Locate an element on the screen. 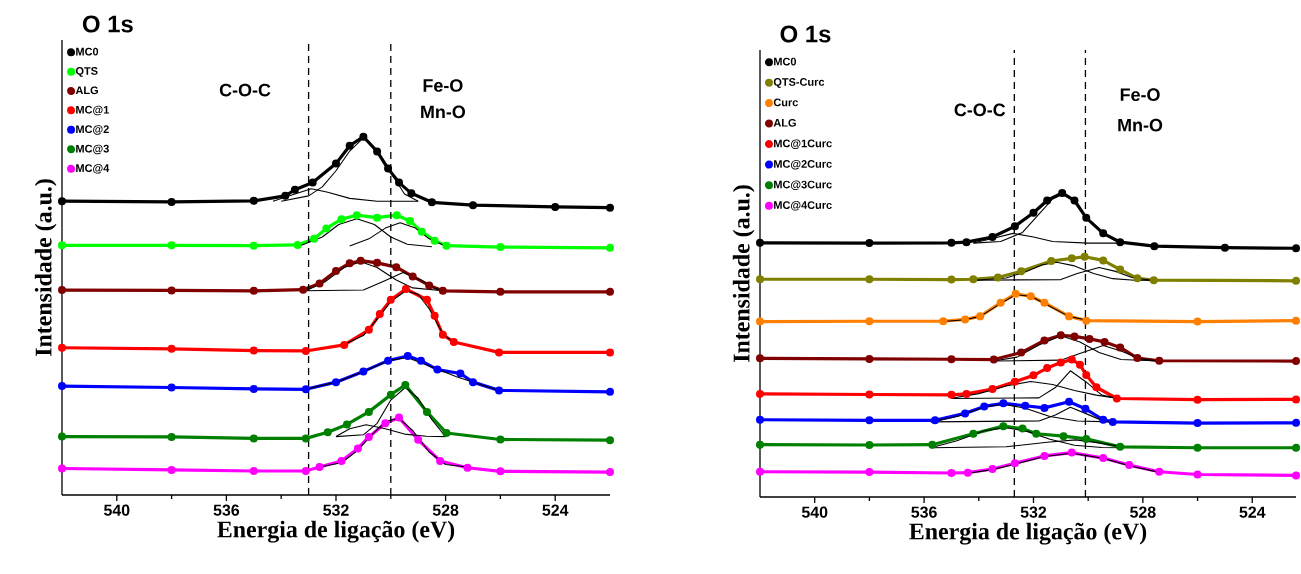 Image resolution: width=1301 pixels, height=574 pixels. legend-label: QTS is located at coordinates (86, 72).